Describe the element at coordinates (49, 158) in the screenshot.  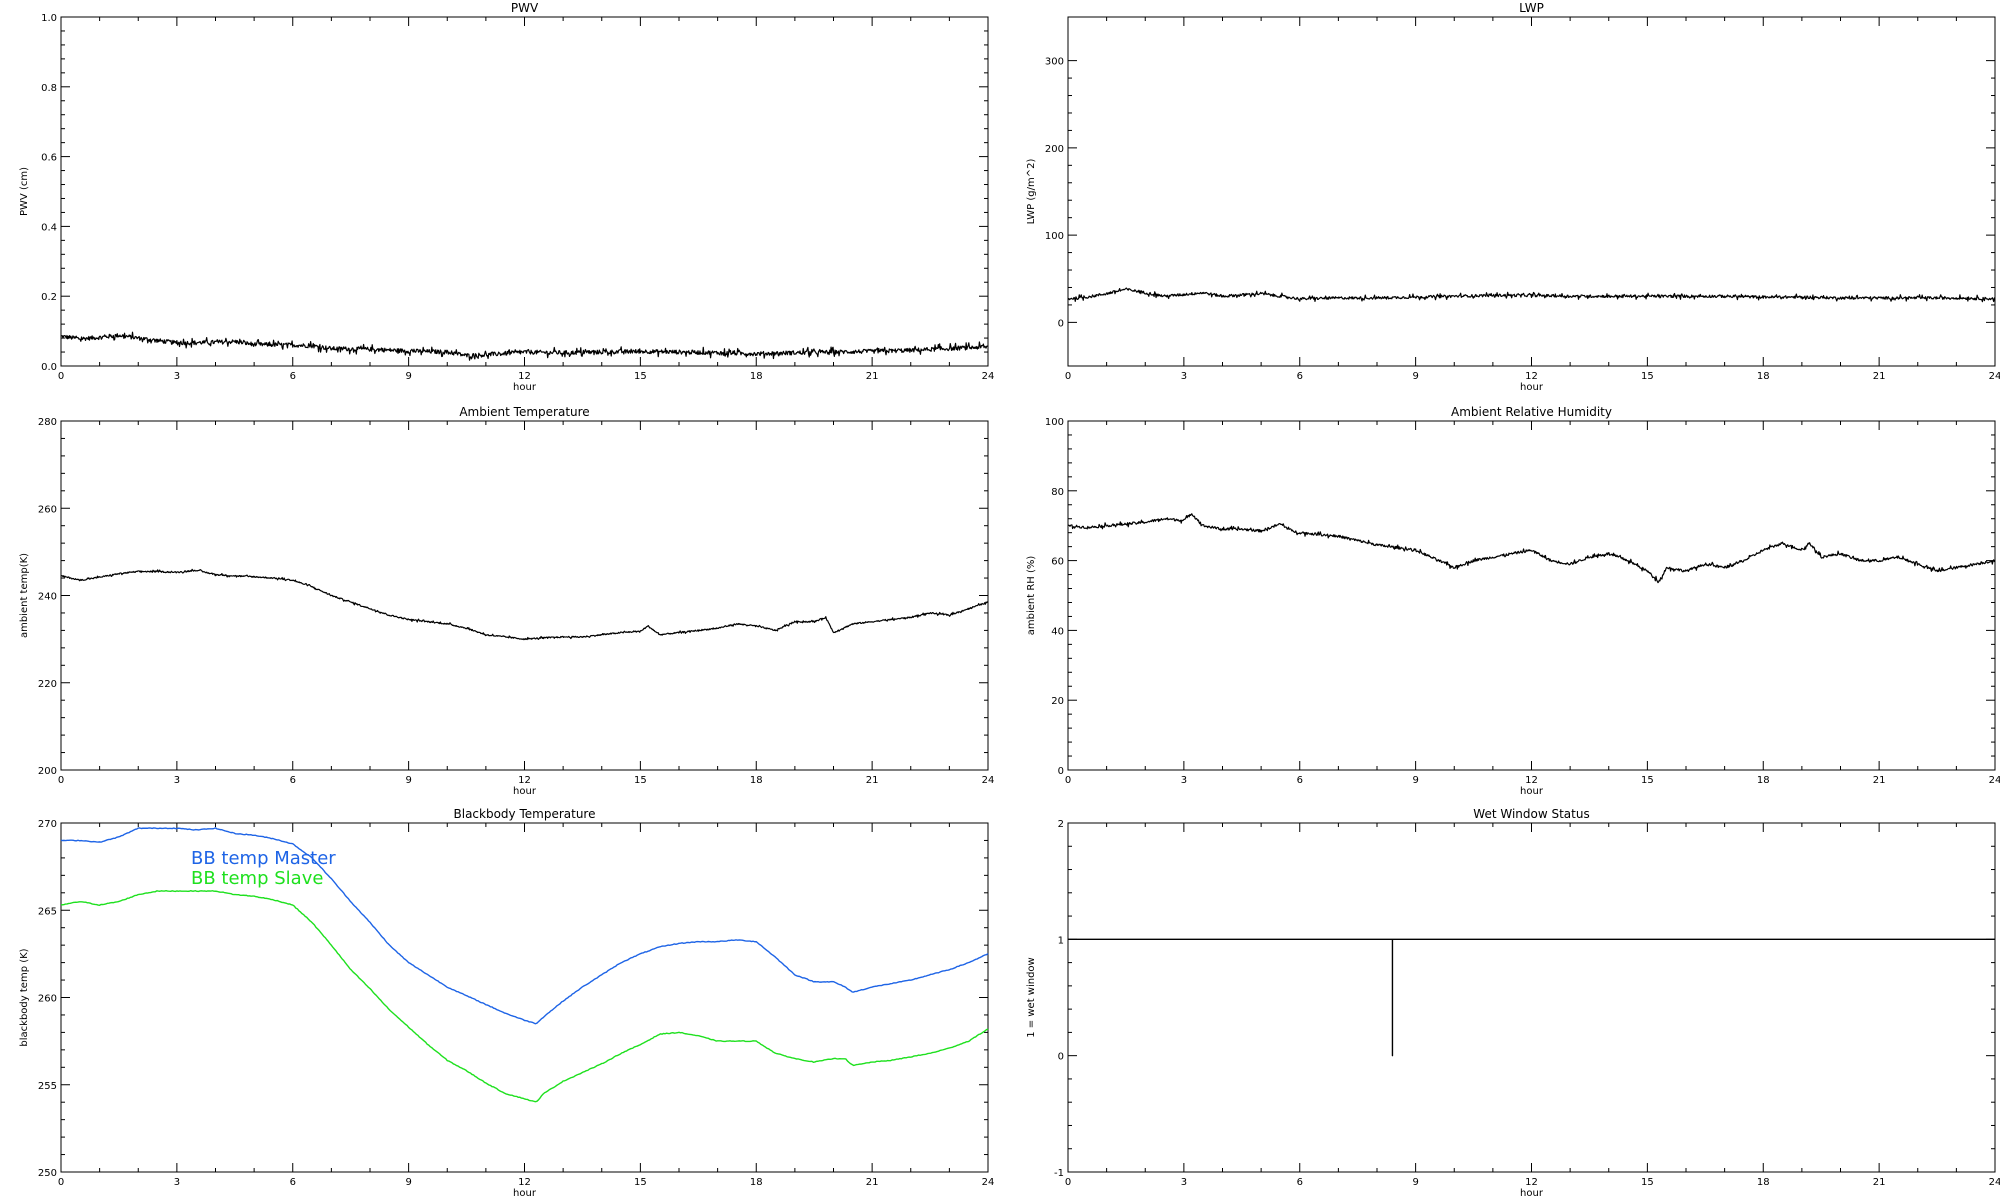
I see `y-tick-label: 0.6` at that location.